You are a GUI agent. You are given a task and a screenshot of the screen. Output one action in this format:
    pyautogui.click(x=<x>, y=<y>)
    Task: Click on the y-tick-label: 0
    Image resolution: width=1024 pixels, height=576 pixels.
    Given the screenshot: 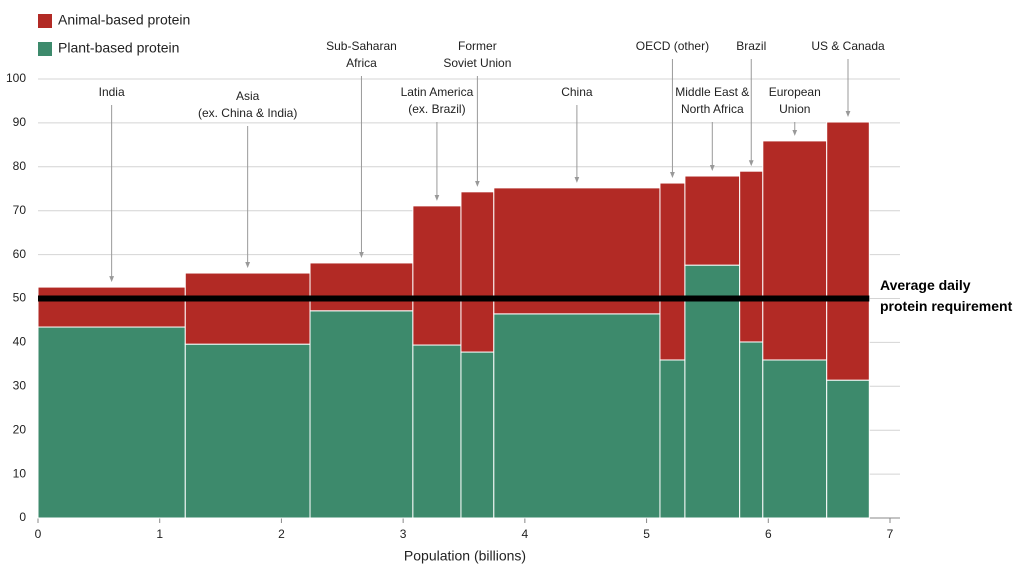 What is the action you would take?
    pyautogui.click(x=22, y=517)
    